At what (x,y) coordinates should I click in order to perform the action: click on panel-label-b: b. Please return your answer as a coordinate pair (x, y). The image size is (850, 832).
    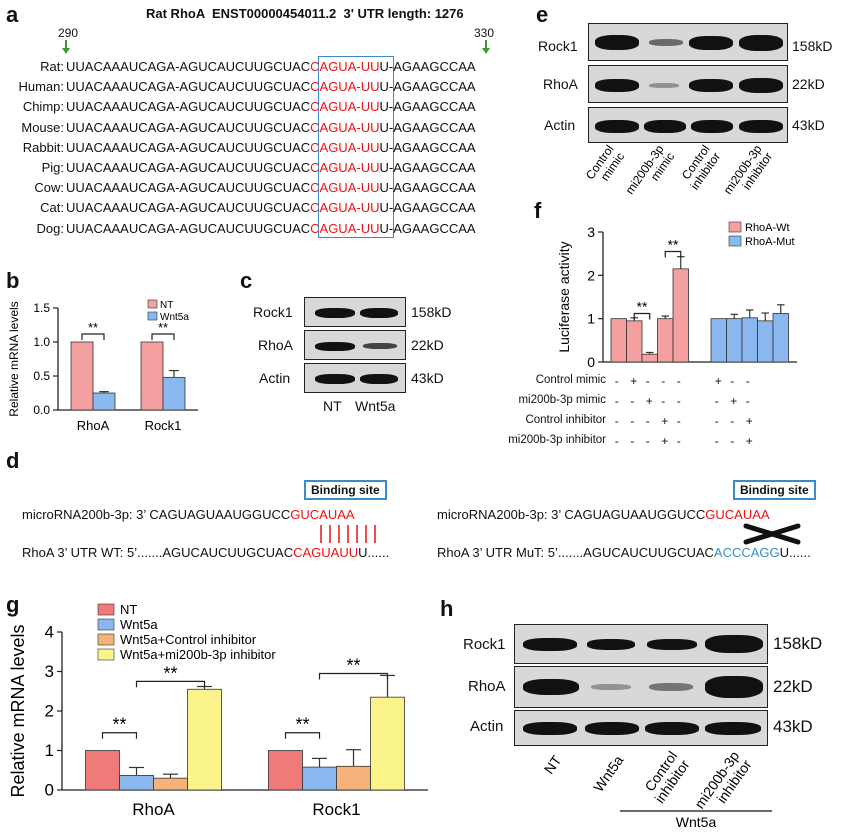
    Looking at the image, I should click on (13, 280).